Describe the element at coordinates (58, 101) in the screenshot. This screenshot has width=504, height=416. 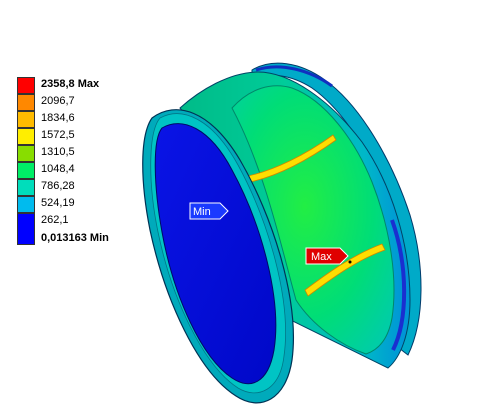
I see `legend-level-label: 2096,7` at that location.